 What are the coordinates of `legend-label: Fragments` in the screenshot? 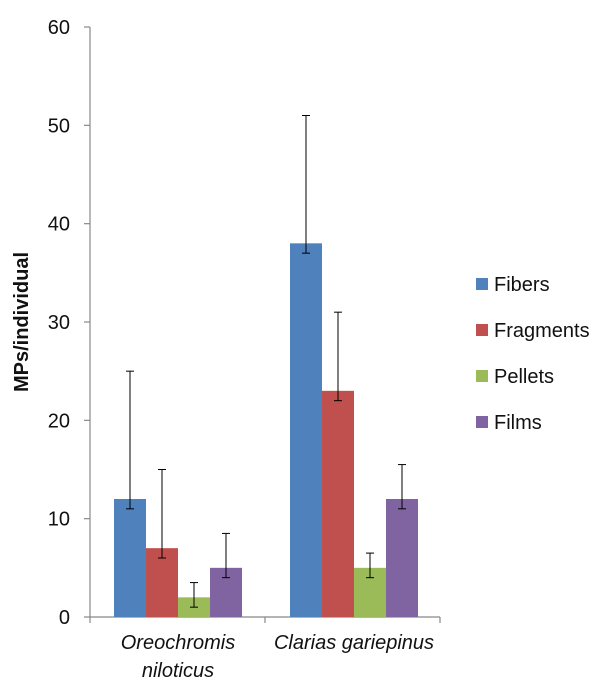 It's located at (542, 331).